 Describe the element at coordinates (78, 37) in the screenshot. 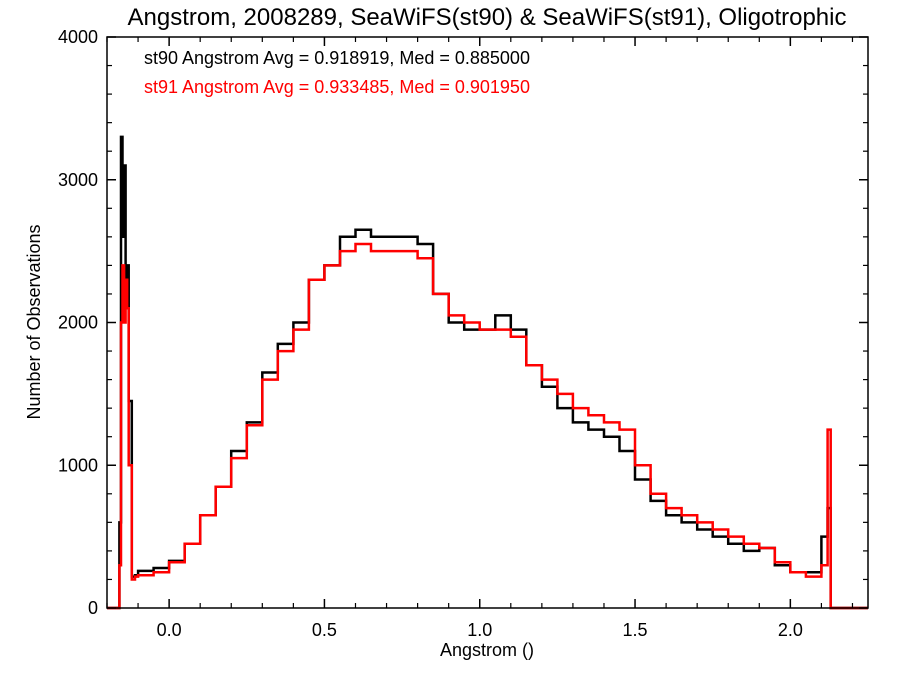

I see `y-tick-label: 4000` at that location.